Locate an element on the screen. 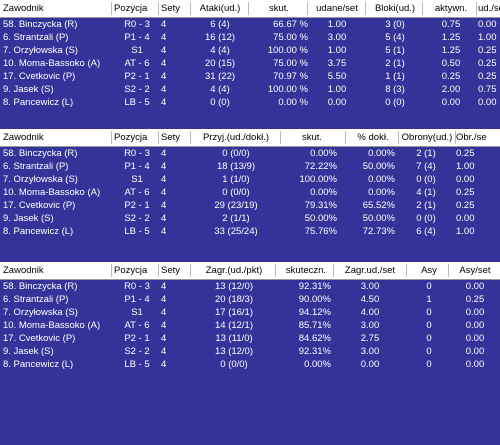  cell-ataki-ud: 20 (15) is located at coordinates (220, 63).